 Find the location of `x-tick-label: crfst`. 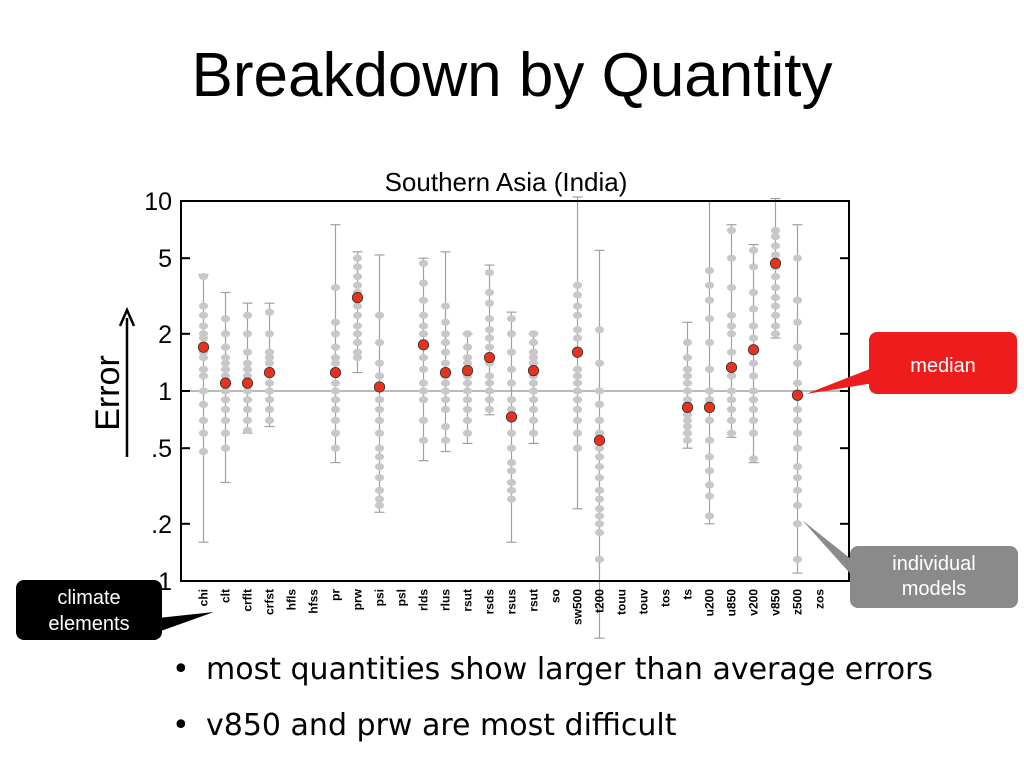

x-tick-label: crfst is located at coordinates (270, 602).